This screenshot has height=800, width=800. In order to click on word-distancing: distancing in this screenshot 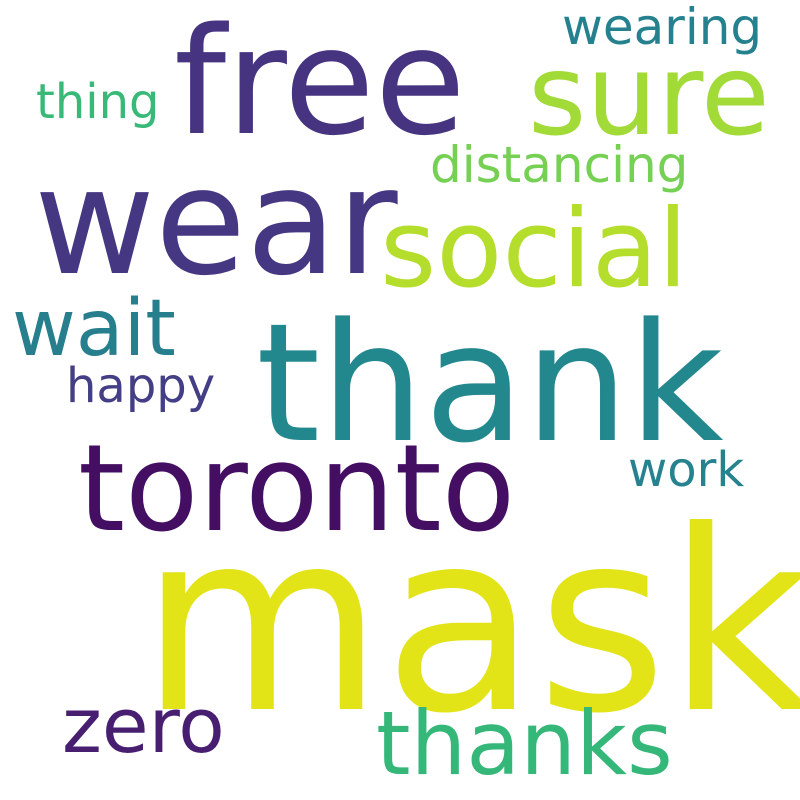, I will do `click(559, 165)`.